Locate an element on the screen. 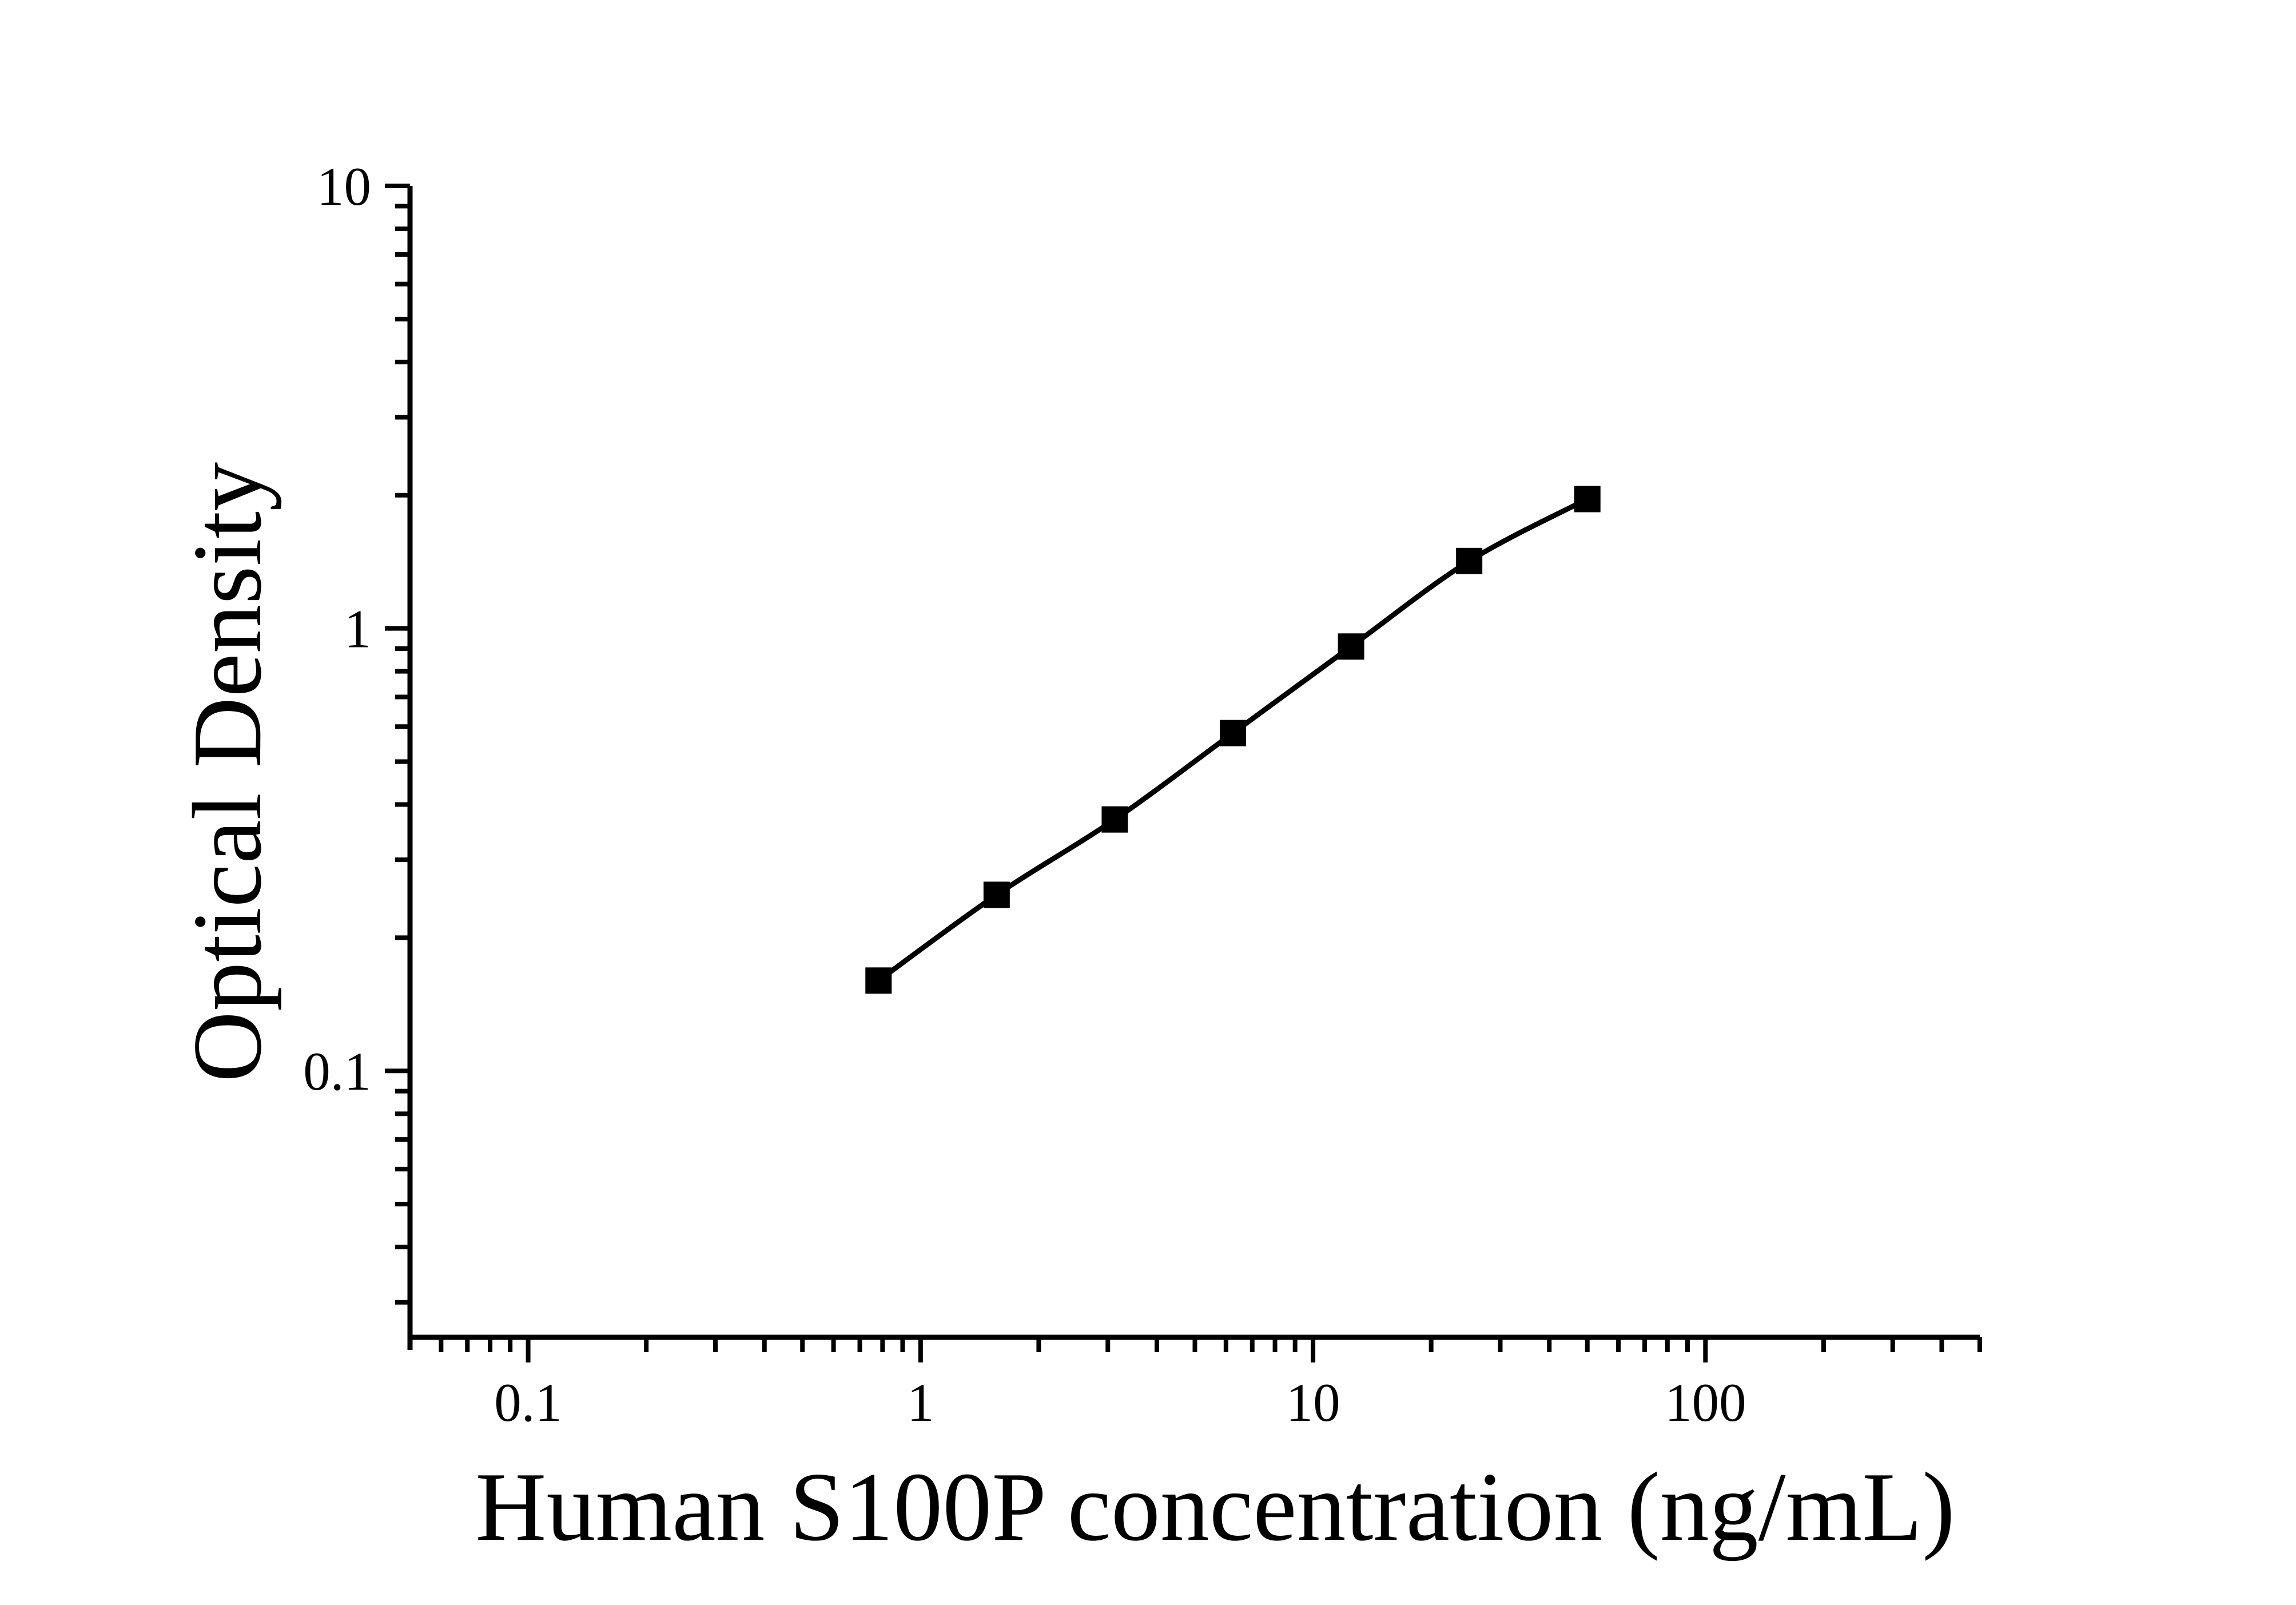 The width and height of the screenshot is (2296, 1605). x-axis-tick-labels: 0.1 1 10 100 is located at coordinates (1120, 1402).